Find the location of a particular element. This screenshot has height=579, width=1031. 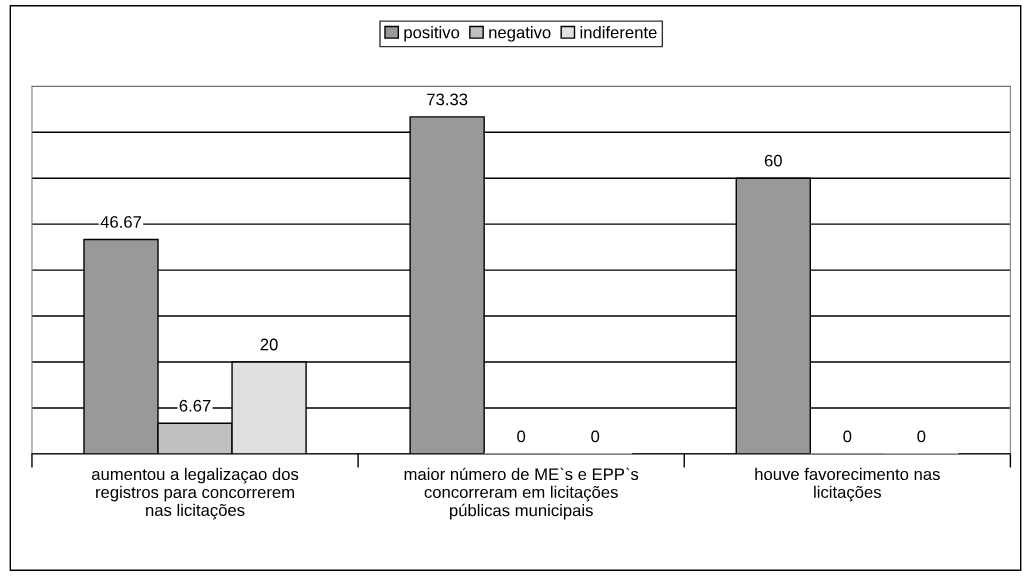

x-tick-label: maior número de ME`s e EPP`s concorreram em licitações públicas municipais is located at coordinates (521, 493).